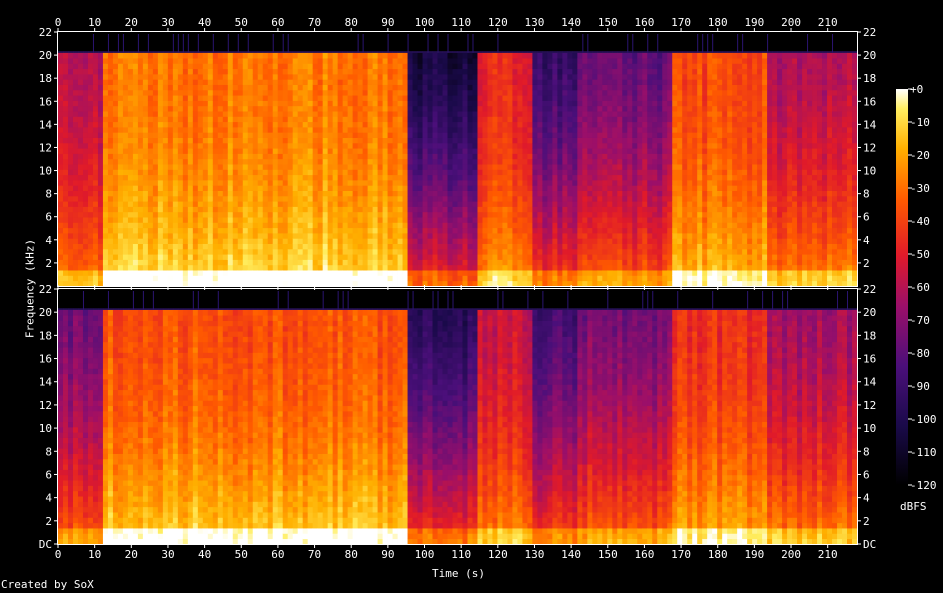 The height and width of the screenshot is (593, 943). What do you see at coordinates (920, 155) in the screenshot?
I see `colorbar-tick-label: -20` at bounding box center [920, 155].